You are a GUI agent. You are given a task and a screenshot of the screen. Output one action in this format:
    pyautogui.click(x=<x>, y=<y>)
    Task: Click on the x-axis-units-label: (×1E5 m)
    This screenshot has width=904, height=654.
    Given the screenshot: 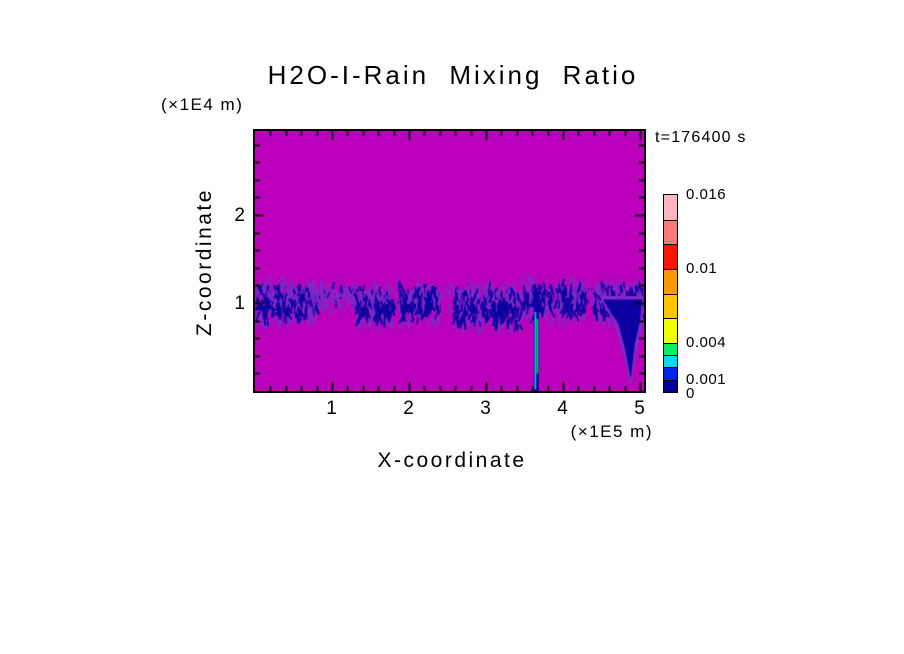 What is the action you would take?
    pyautogui.click(x=611, y=431)
    